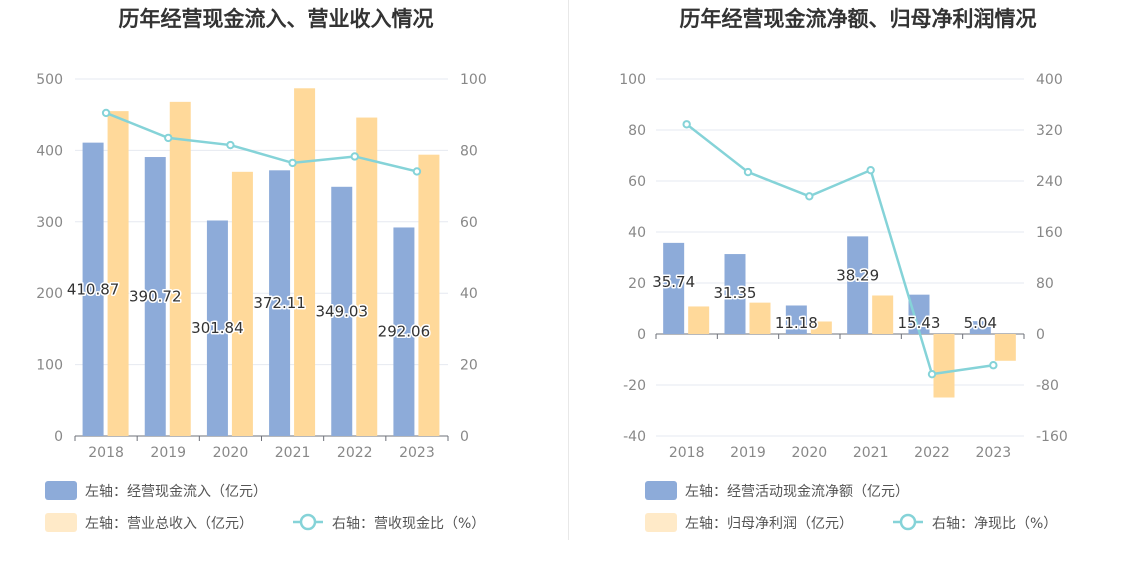 The height and width of the screenshot is (582, 1134). I want to click on bar-data-label: 15.43, so click(919, 323).